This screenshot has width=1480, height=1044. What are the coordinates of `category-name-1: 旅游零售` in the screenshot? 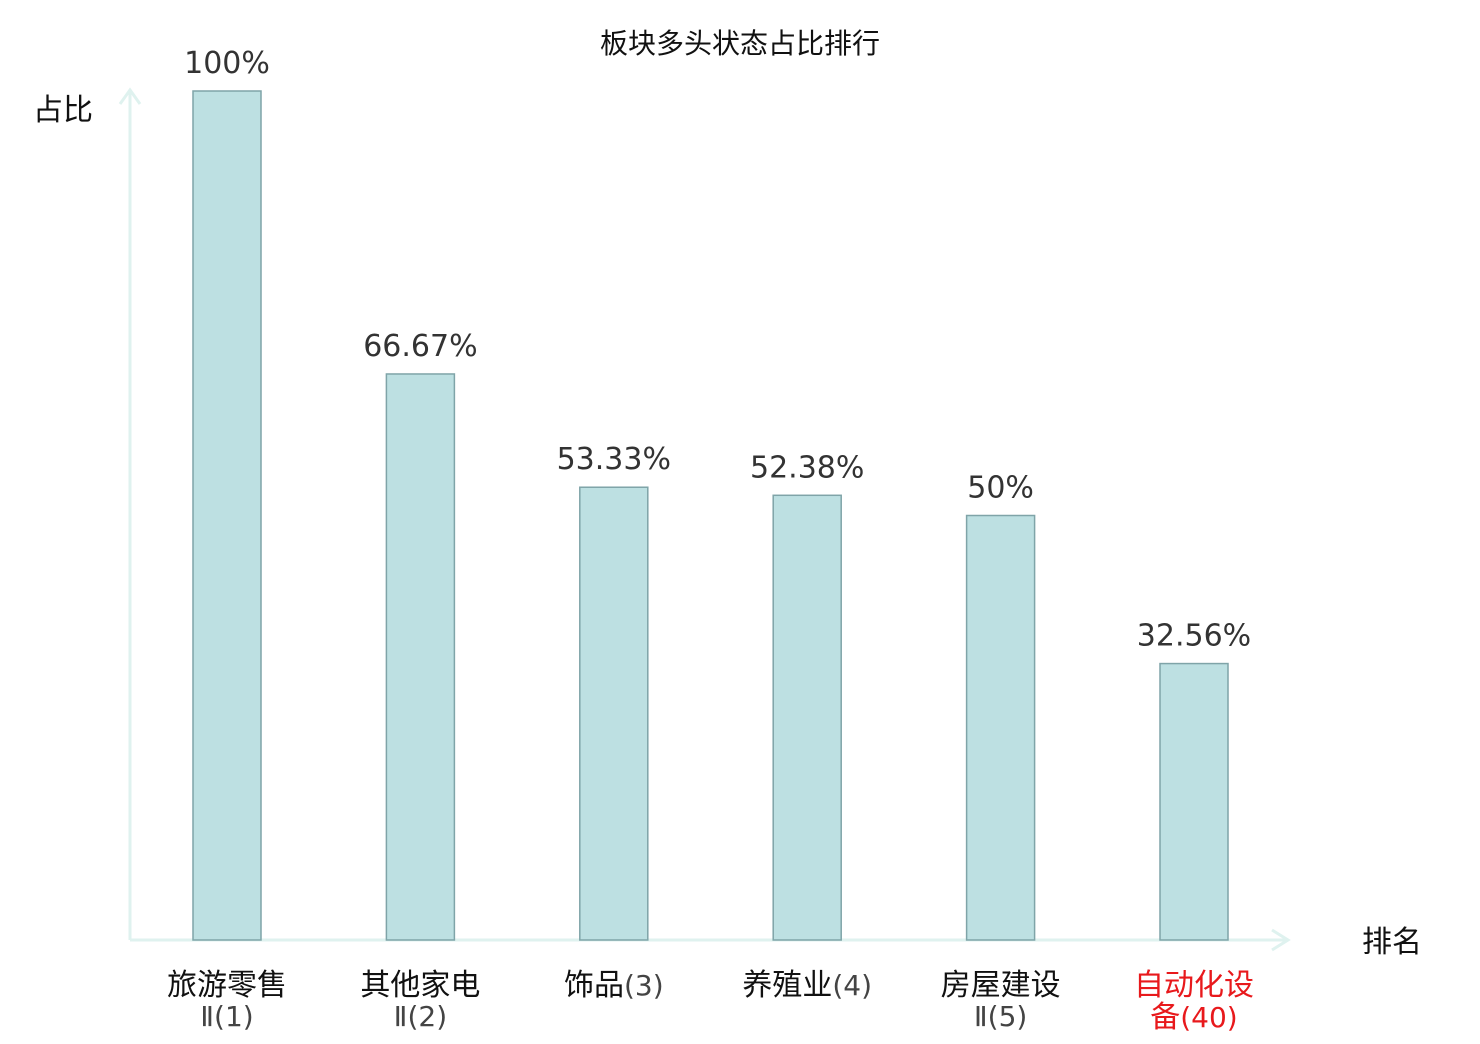 It's located at (227, 985).